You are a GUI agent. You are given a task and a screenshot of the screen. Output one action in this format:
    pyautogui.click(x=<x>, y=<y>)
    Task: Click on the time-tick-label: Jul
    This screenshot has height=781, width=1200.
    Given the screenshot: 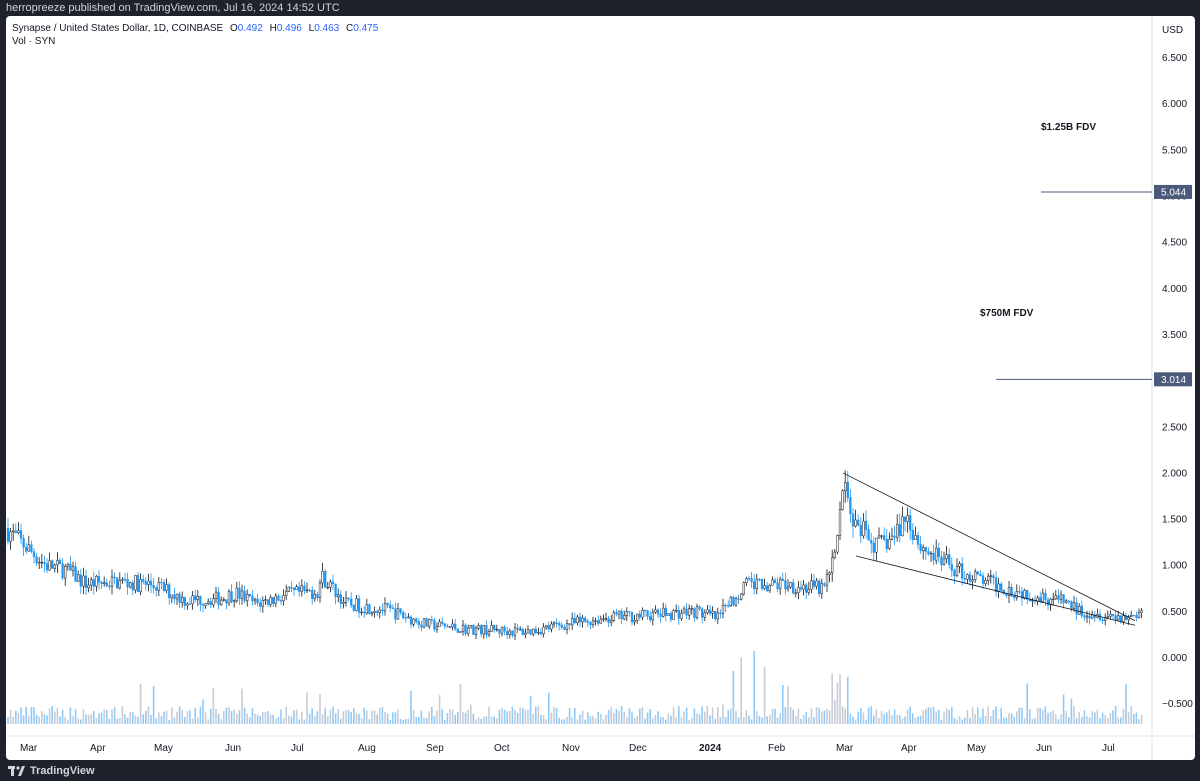 What is the action you would take?
    pyautogui.click(x=1108, y=748)
    